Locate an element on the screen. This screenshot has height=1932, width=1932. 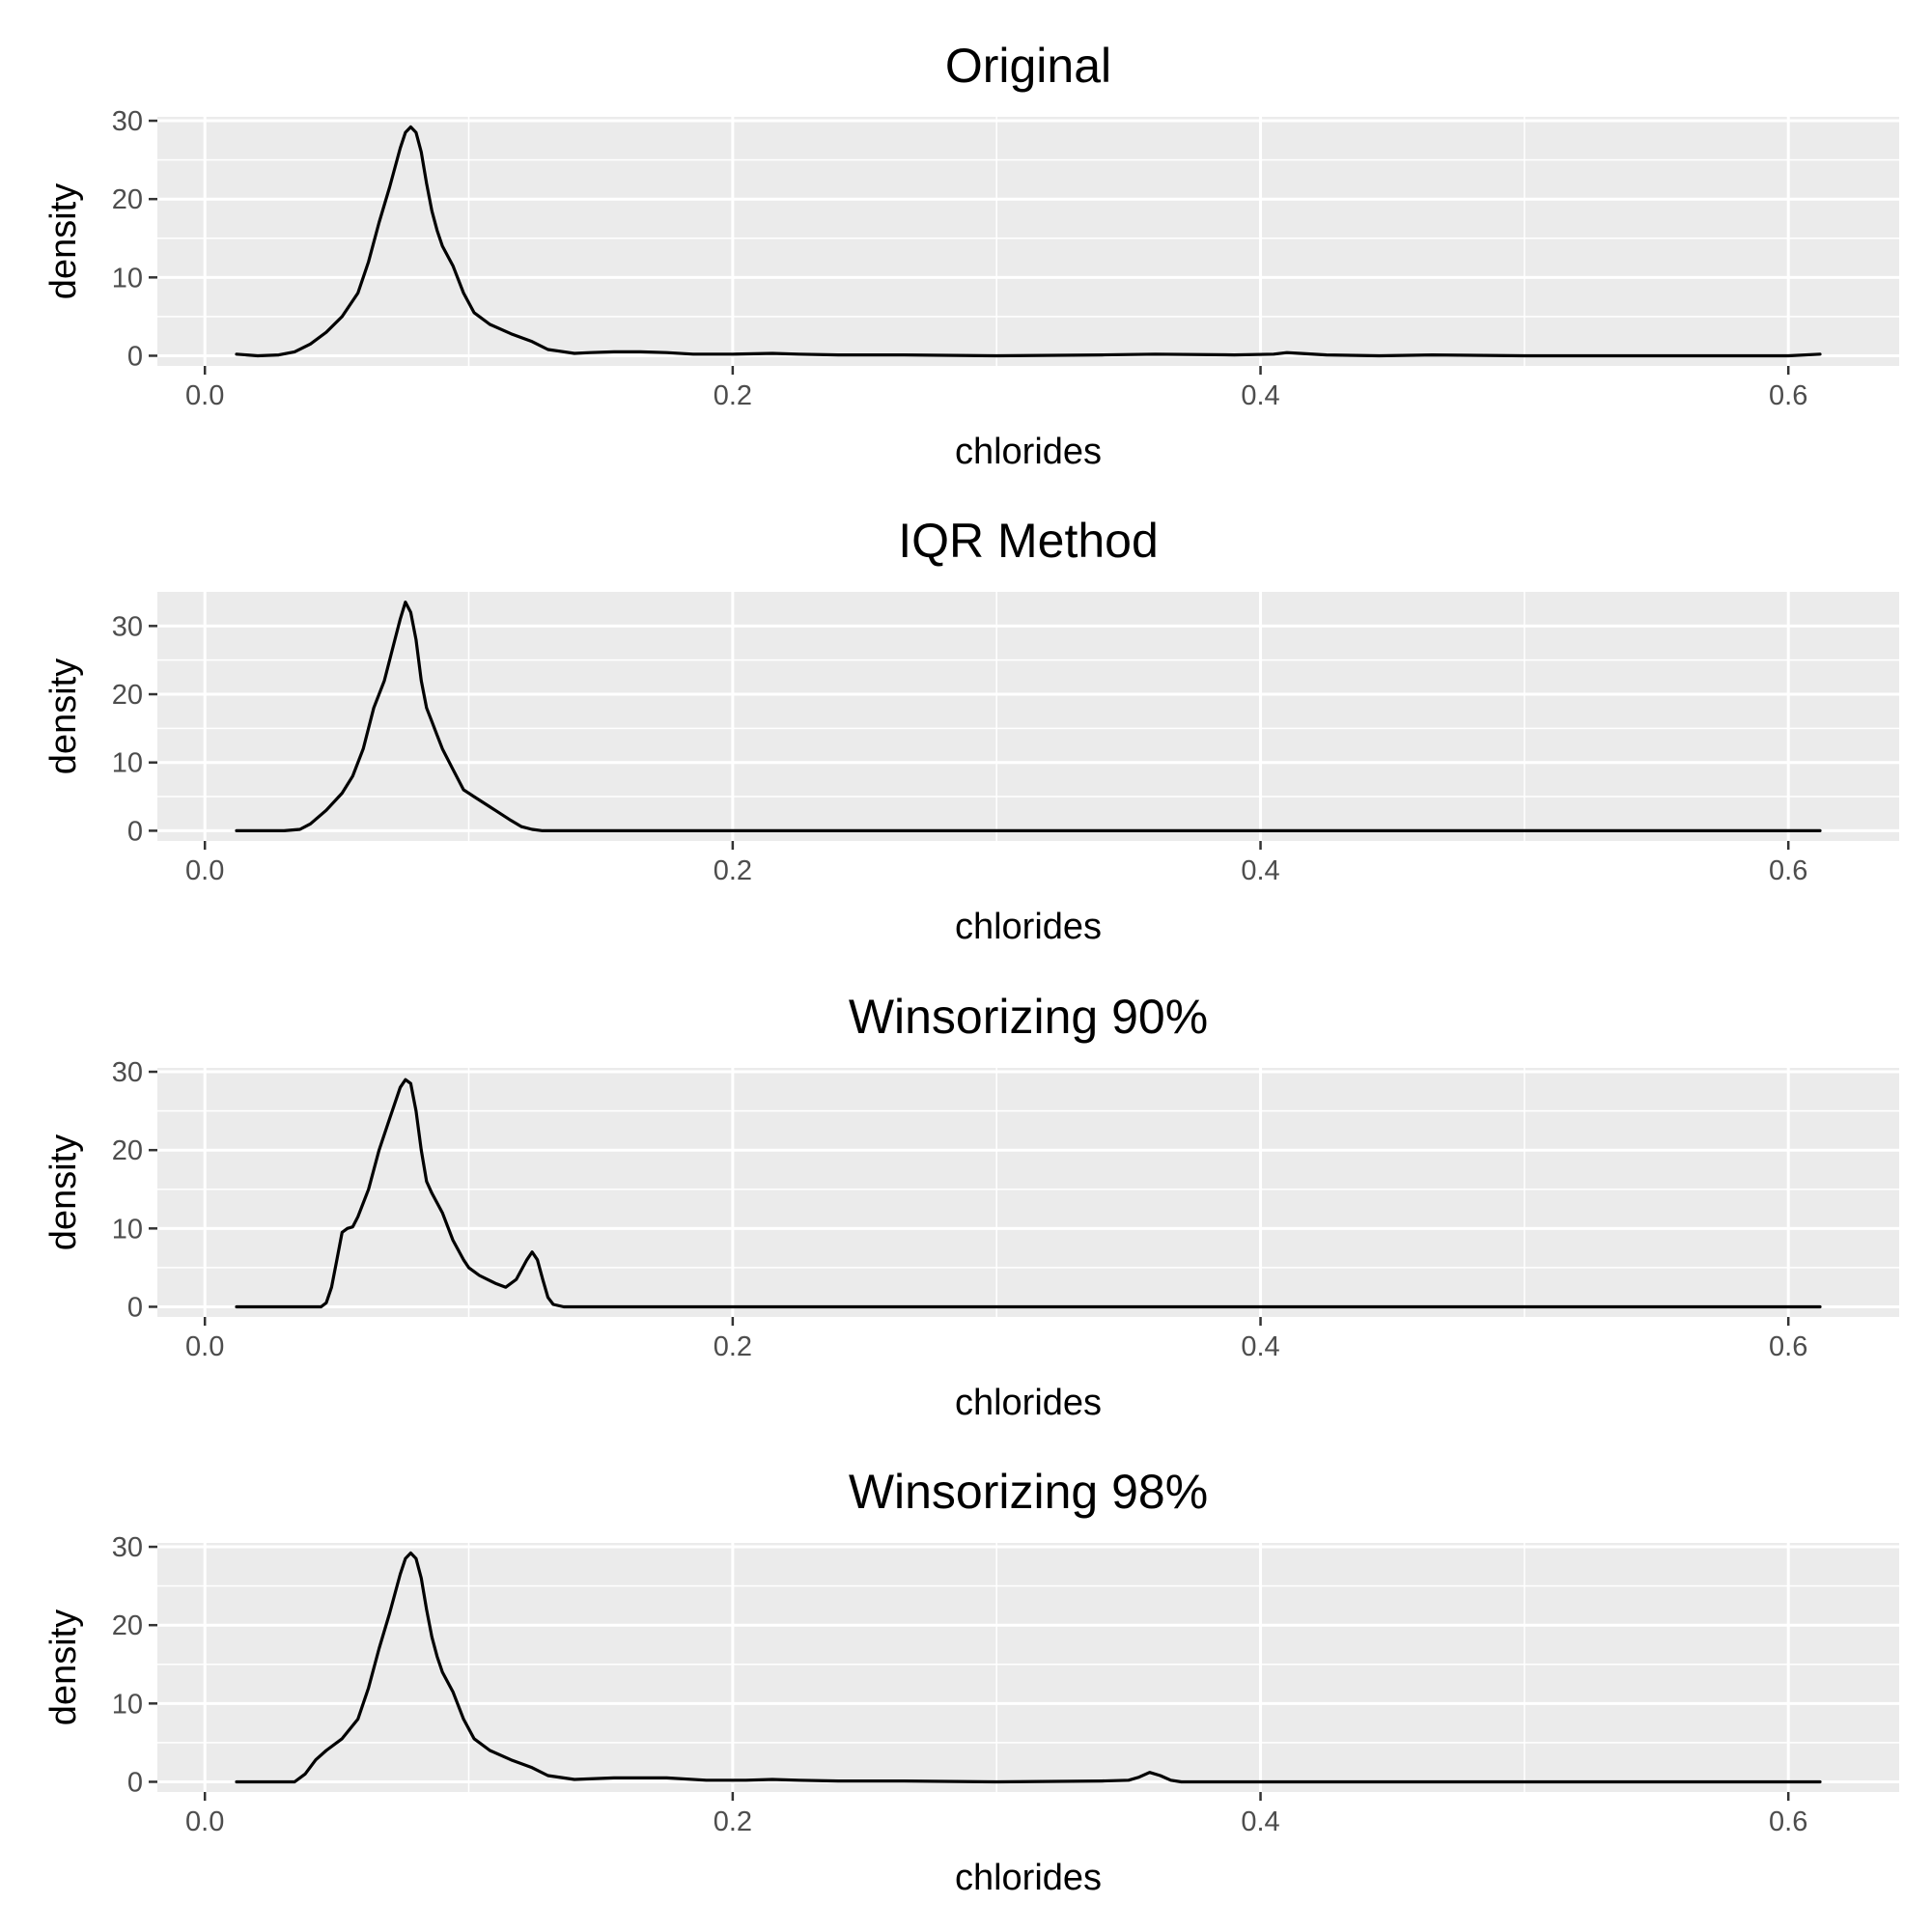
panel-title: Winsorizing 98% is located at coordinates (1028, 1492).